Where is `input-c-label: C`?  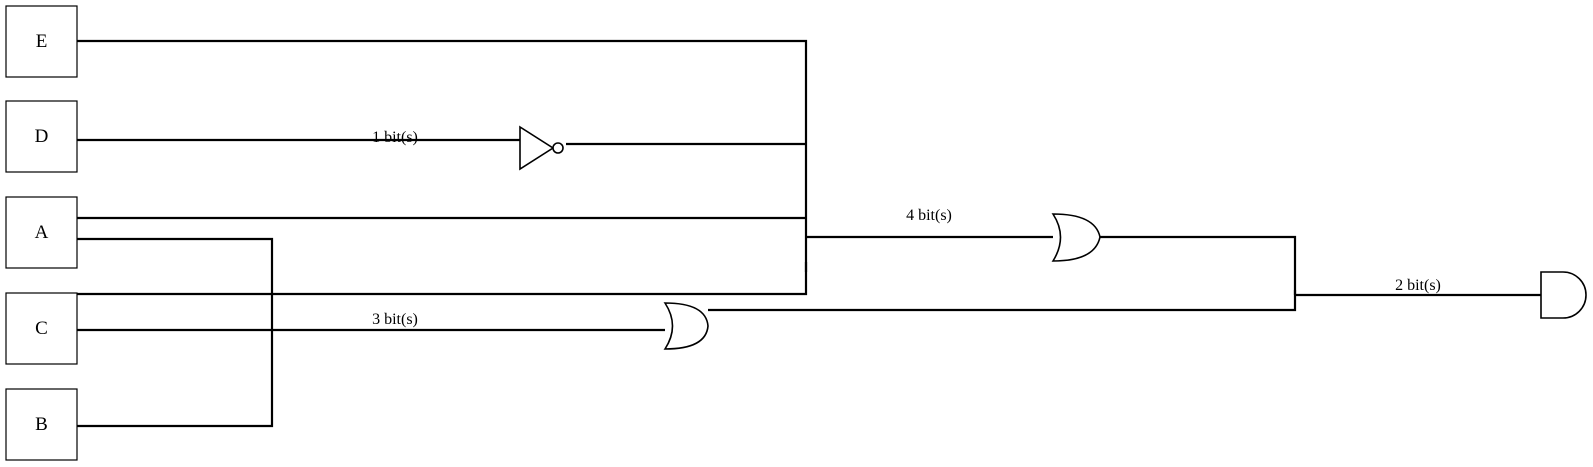 input-c-label: C is located at coordinates (41, 328).